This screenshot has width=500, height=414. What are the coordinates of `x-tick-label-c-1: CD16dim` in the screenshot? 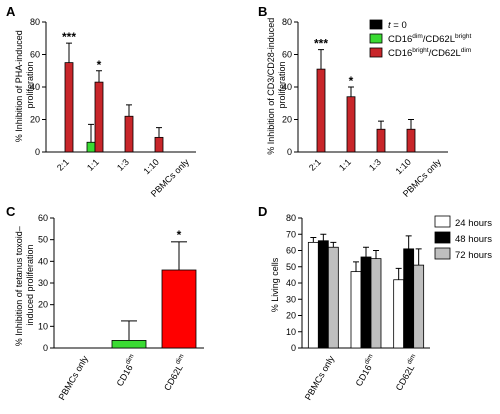 It's located at (126, 370).